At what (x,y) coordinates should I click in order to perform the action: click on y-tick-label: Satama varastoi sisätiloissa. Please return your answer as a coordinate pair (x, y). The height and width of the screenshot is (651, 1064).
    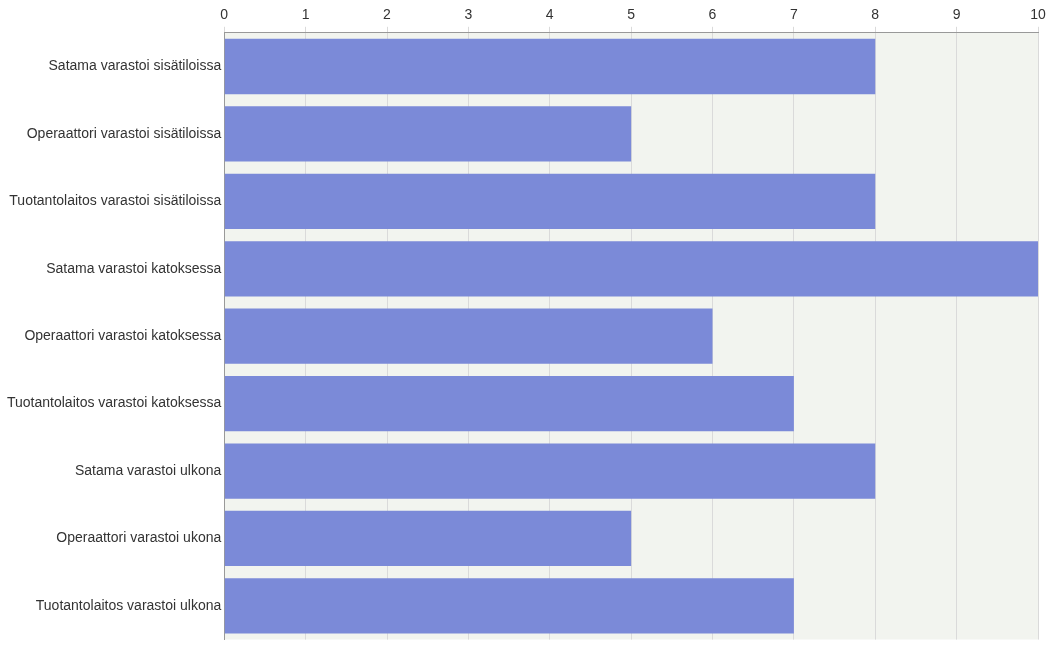
    Looking at the image, I should click on (135, 65).